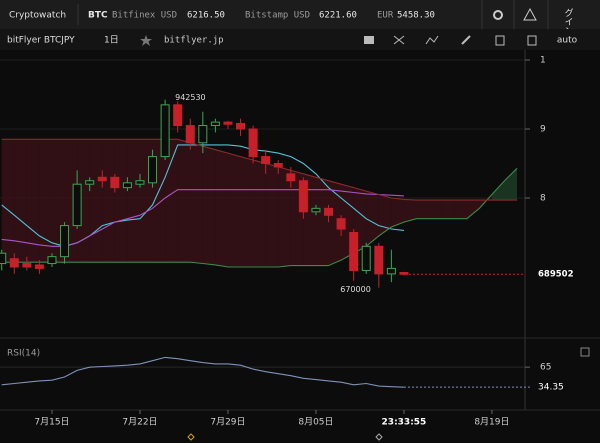 The width and height of the screenshot is (600, 443). Describe the element at coordinates (144, 16) in the screenshot. I see `ticker-label: Bitfinex USD` at that location.